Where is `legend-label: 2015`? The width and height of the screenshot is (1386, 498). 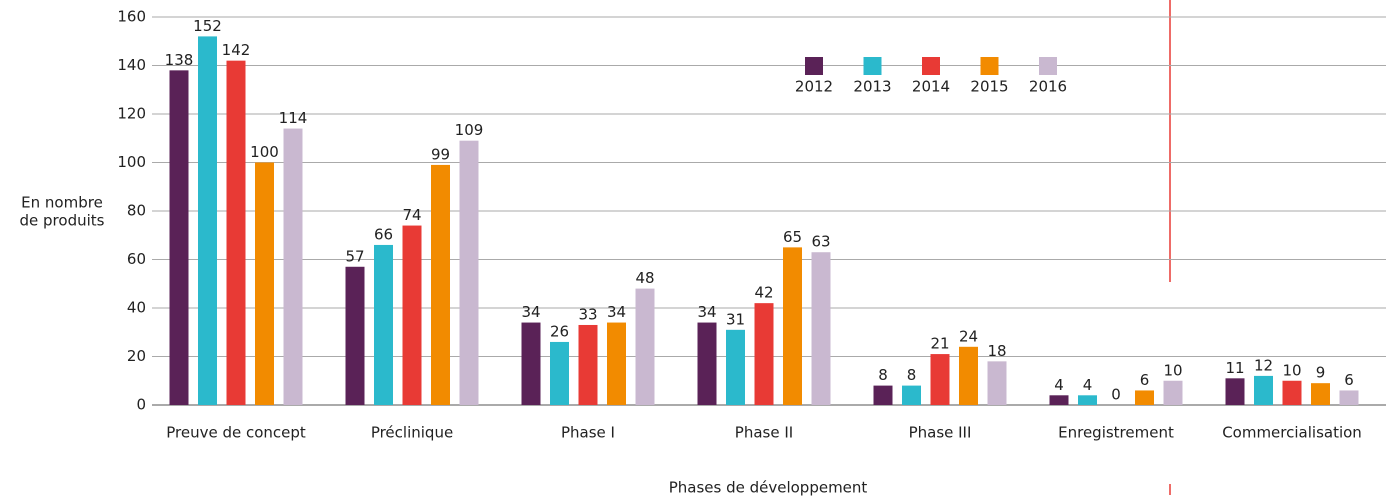 legend-label: 2015 is located at coordinates (989, 87).